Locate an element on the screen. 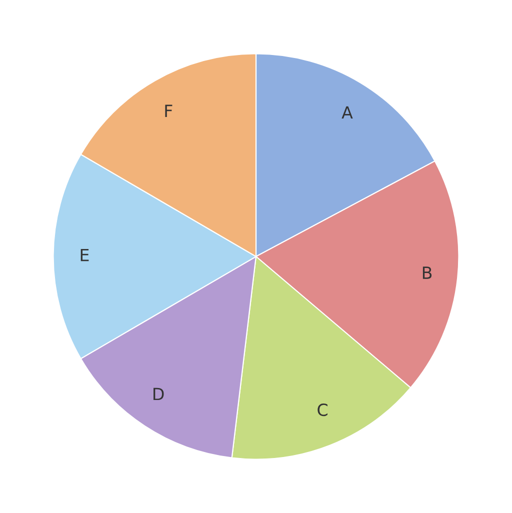 The image size is (512, 513). slice-label: B is located at coordinates (427, 272).